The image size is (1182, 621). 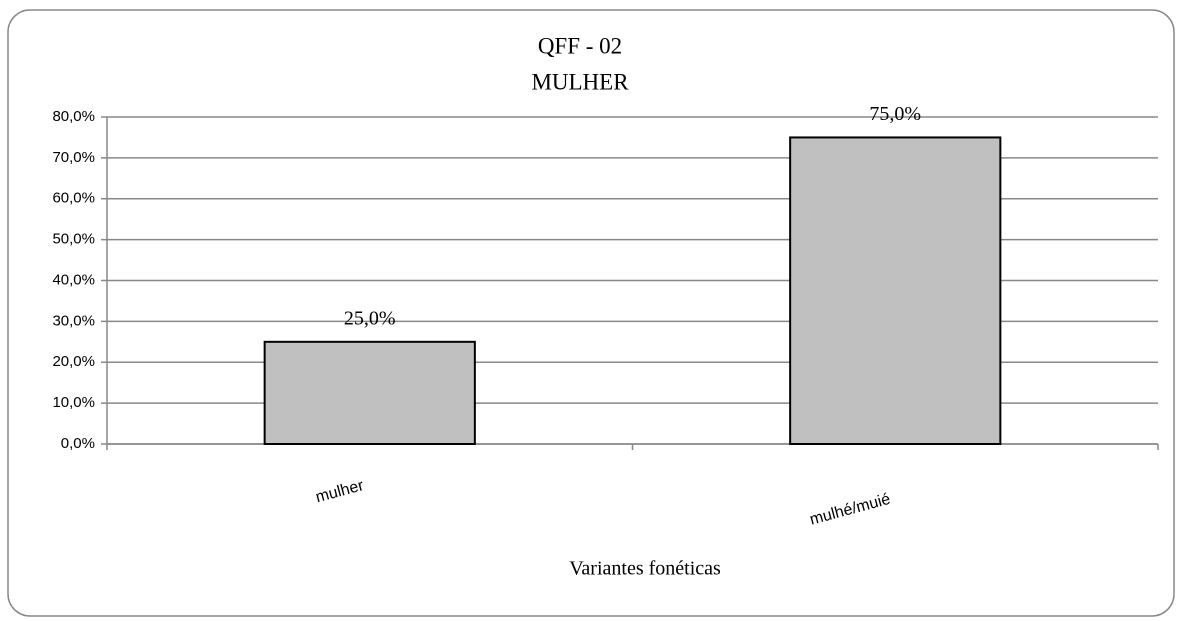 What do you see at coordinates (580, 45) in the screenshot?
I see `chart-title: QFF - 02` at bounding box center [580, 45].